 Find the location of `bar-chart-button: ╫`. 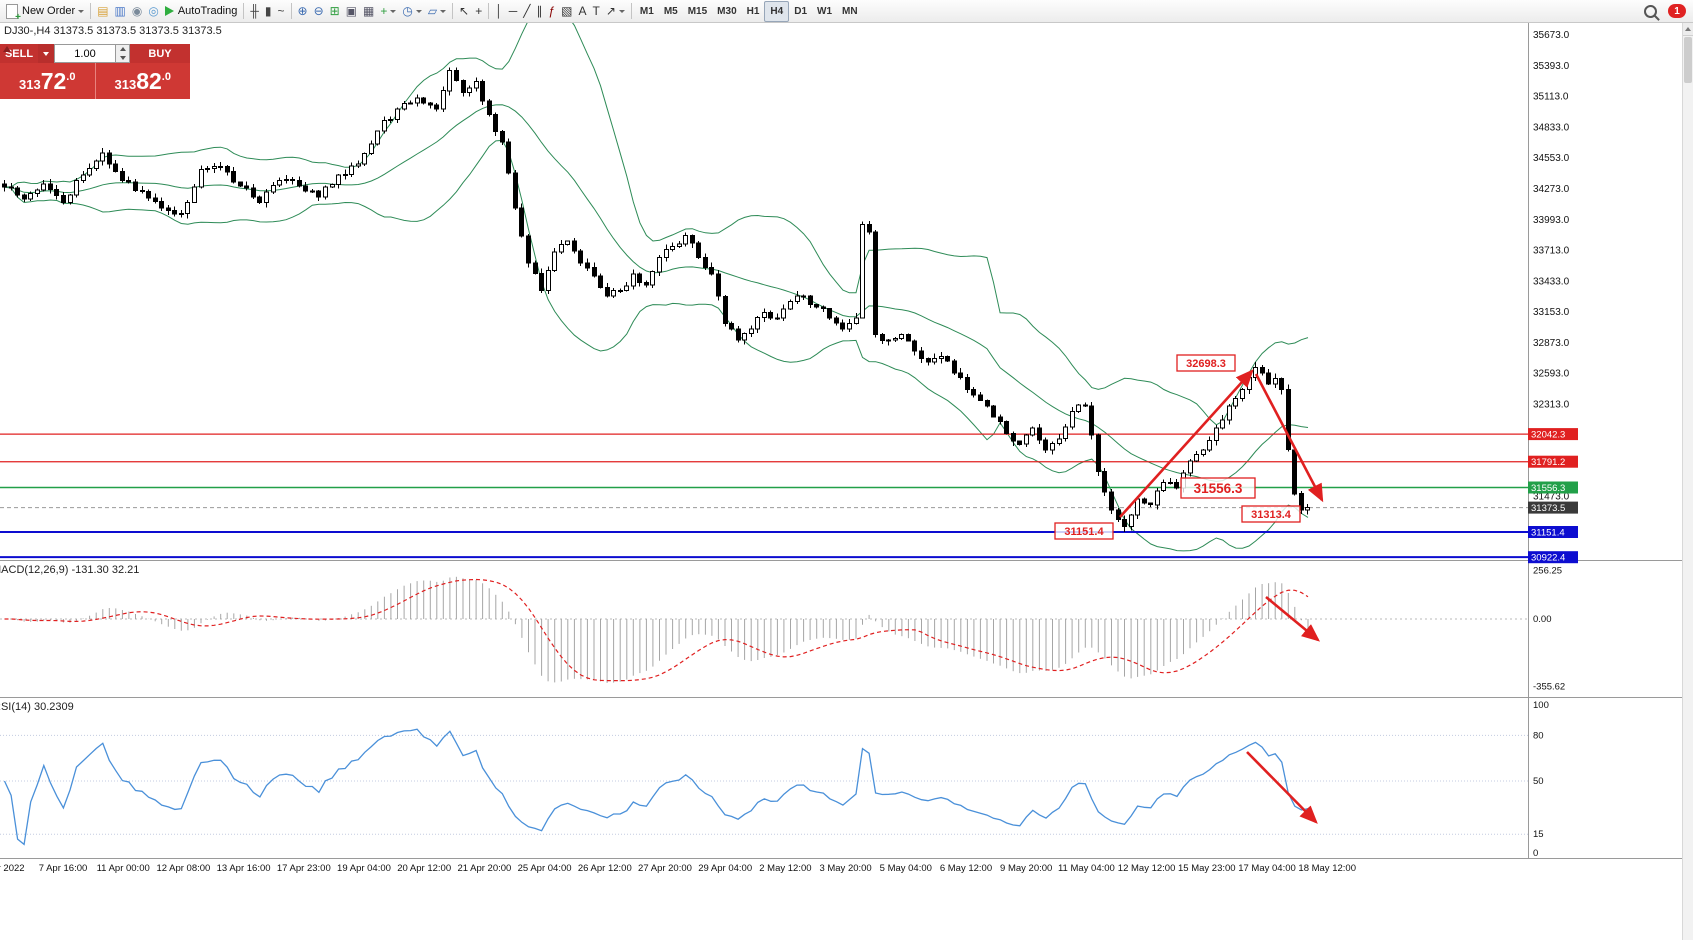

bar-chart-button: ╫ is located at coordinates (254, 11).